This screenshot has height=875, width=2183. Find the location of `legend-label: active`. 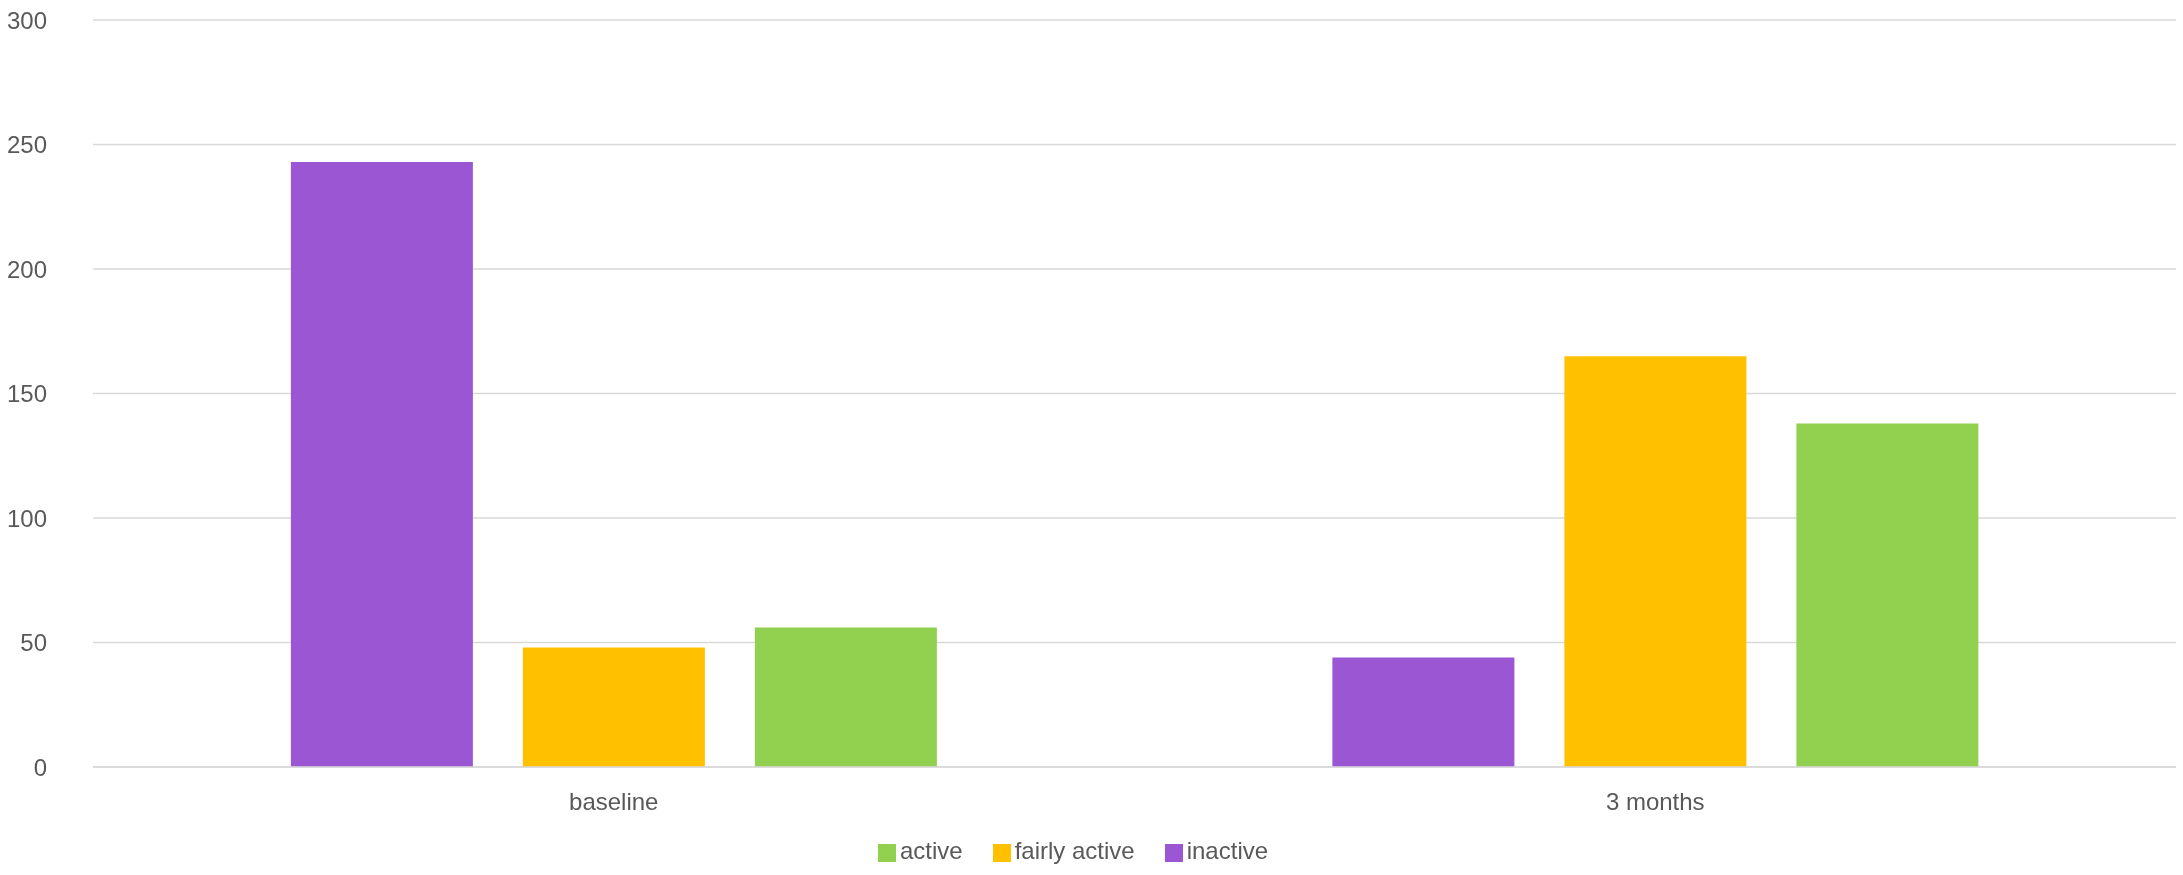

legend-label: active is located at coordinates (931, 850).